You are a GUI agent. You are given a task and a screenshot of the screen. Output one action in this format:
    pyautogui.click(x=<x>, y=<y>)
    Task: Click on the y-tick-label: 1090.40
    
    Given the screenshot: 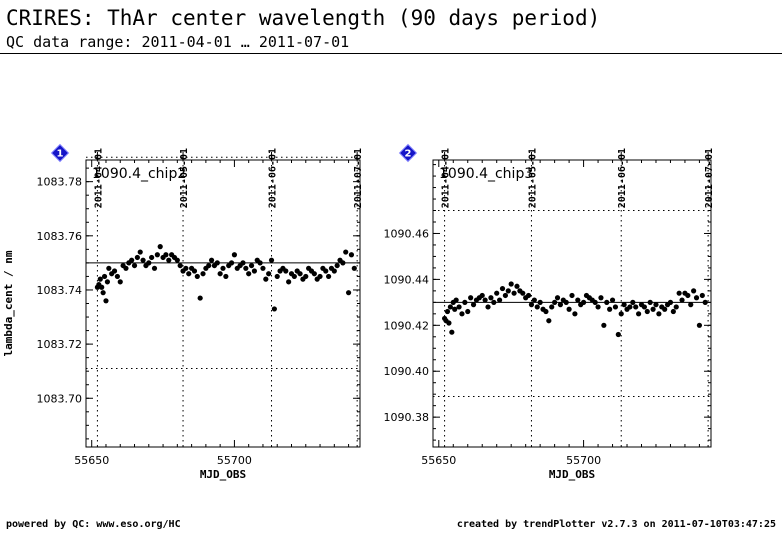 What is the action you would take?
    pyautogui.click(x=407, y=371)
    